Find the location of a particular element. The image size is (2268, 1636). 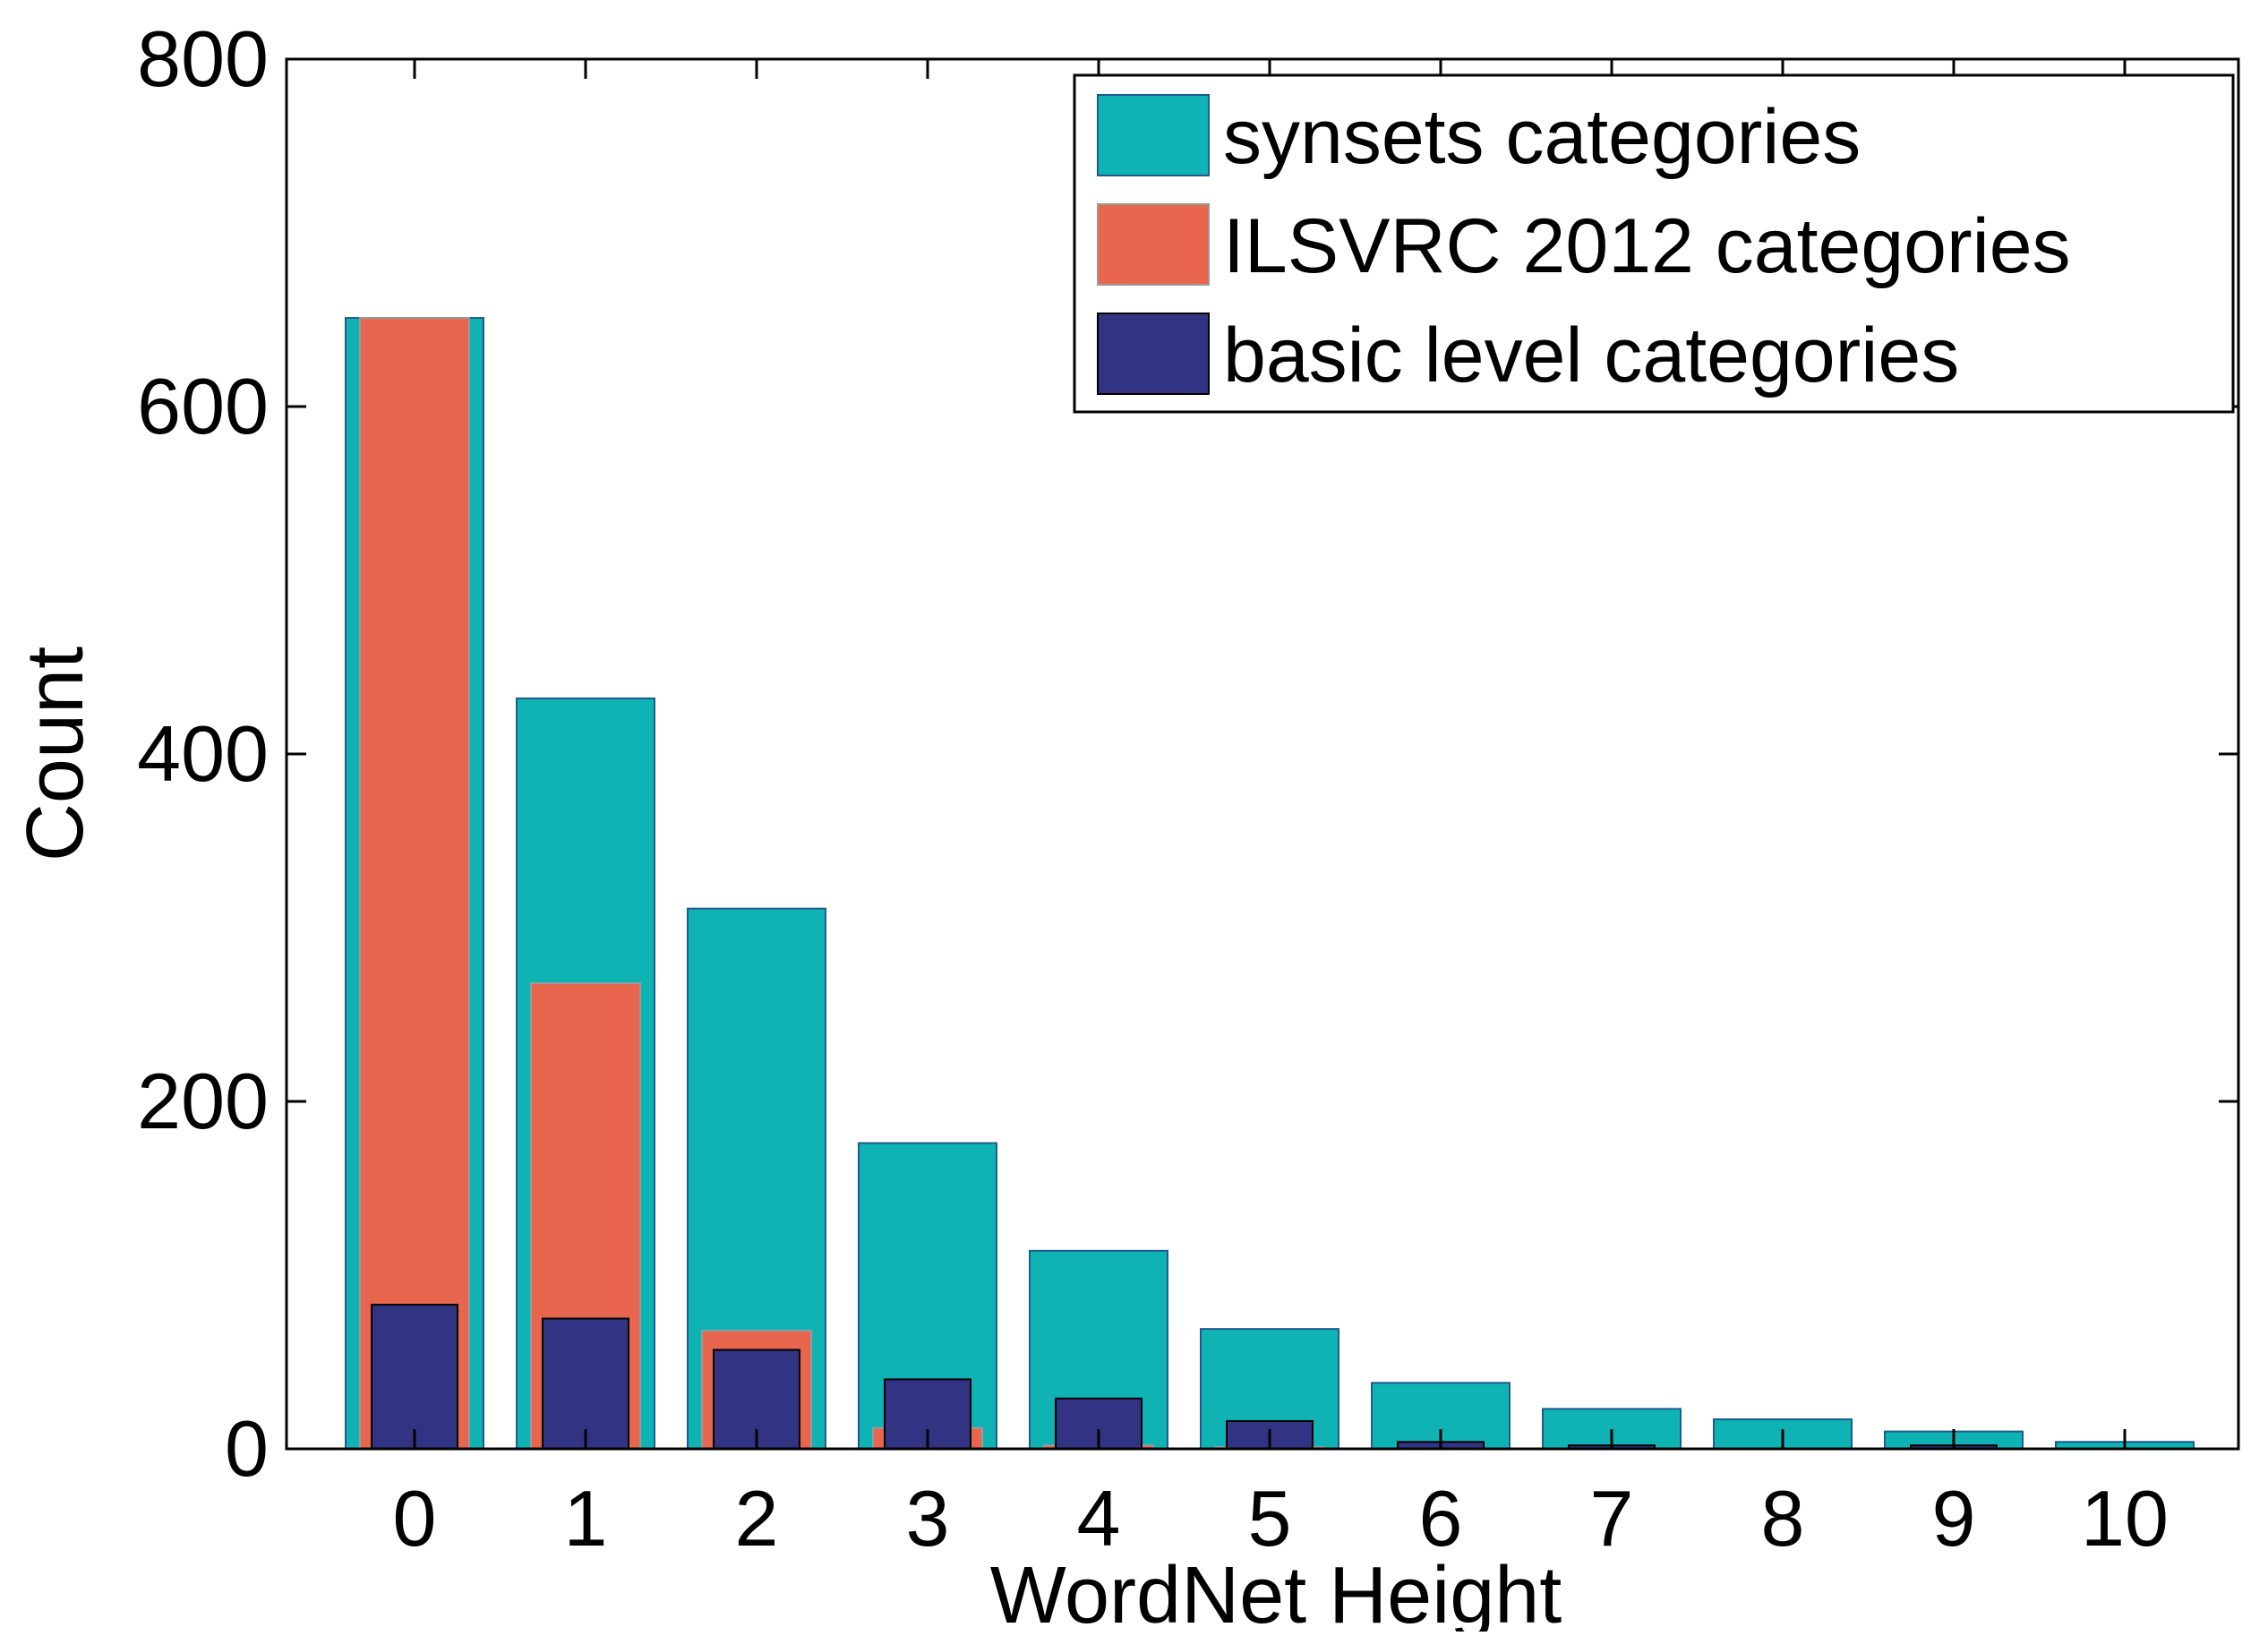

x-tick-label: 0 is located at coordinates (415, 1519).